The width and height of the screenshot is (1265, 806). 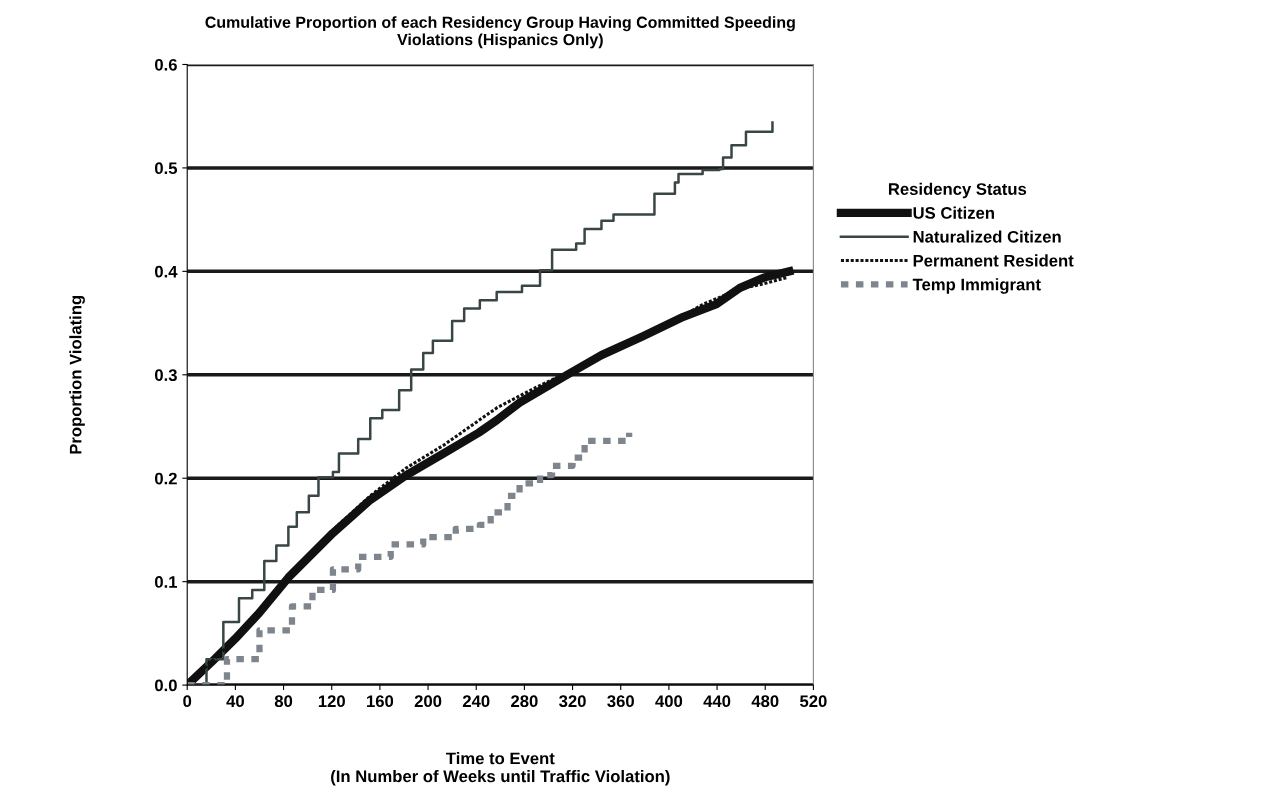 What do you see at coordinates (283, 701) in the screenshot?
I see `x-tick-label: 80` at bounding box center [283, 701].